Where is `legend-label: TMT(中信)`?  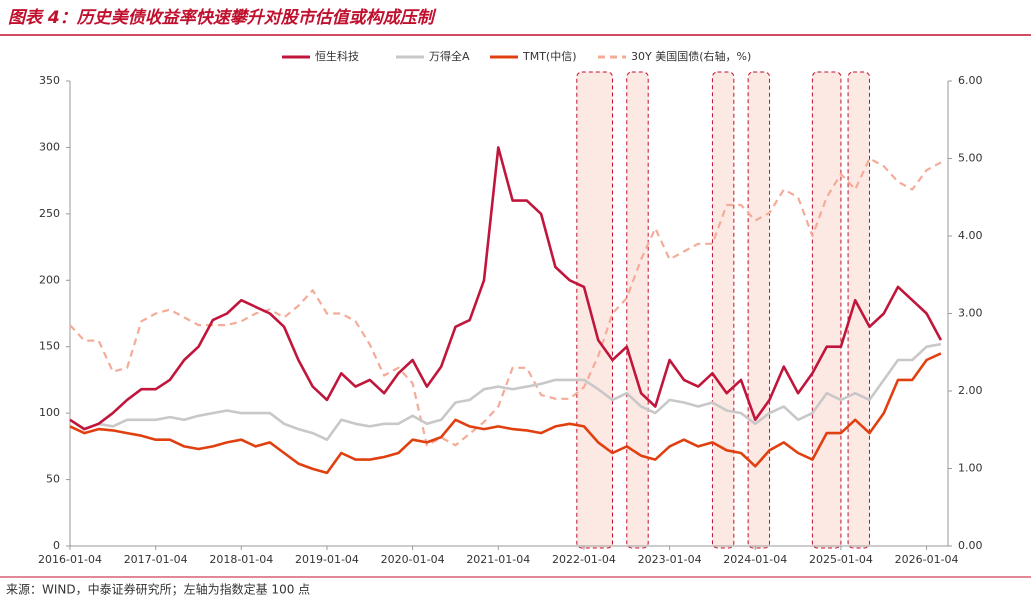
legend-label: TMT(中信) is located at coordinates (549, 56).